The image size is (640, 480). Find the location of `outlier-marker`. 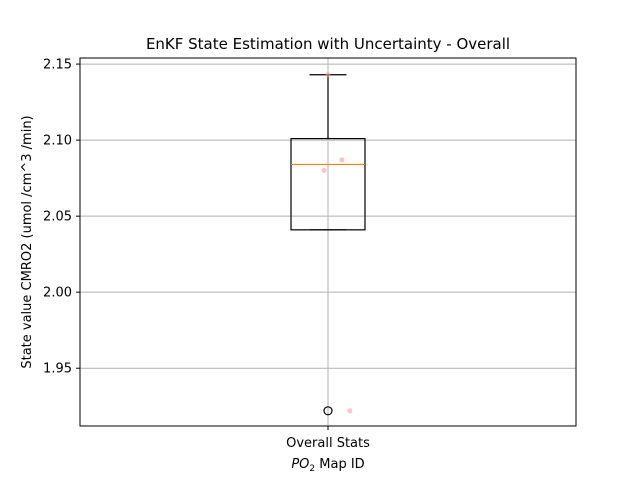

outlier-marker is located at coordinates (328, 411).